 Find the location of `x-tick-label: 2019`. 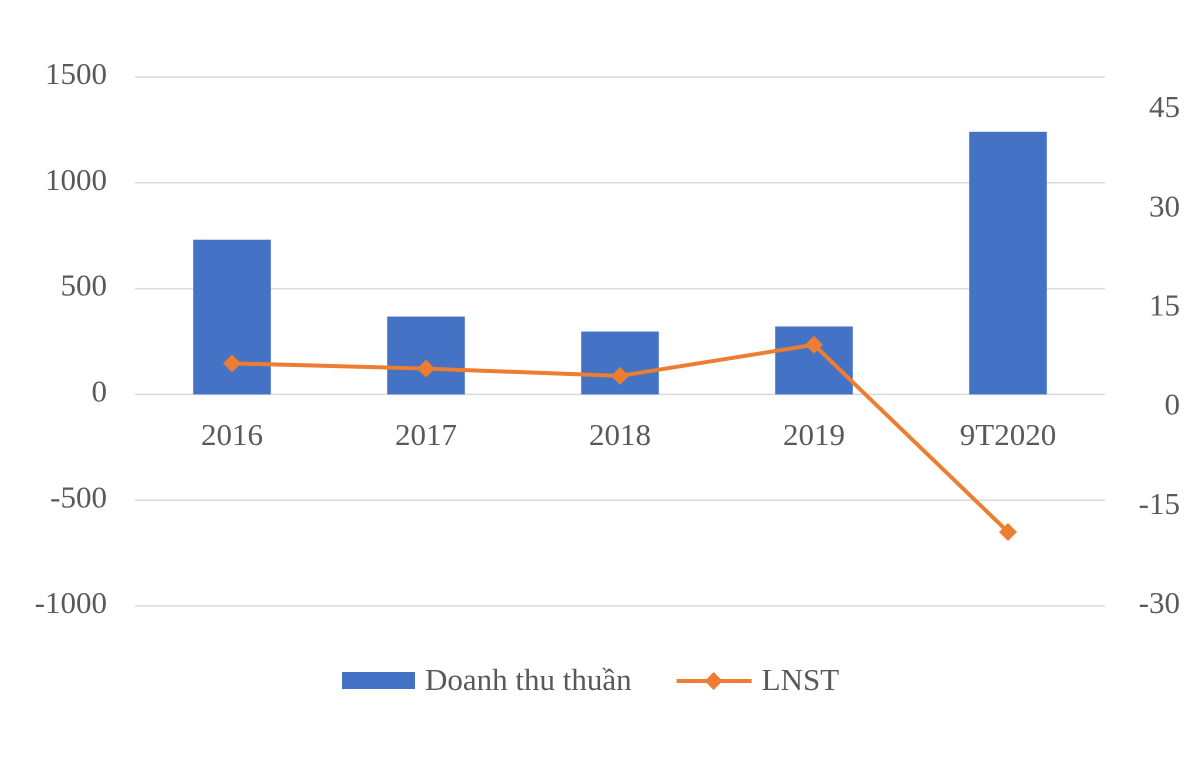

x-tick-label: 2019 is located at coordinates (814, 434).